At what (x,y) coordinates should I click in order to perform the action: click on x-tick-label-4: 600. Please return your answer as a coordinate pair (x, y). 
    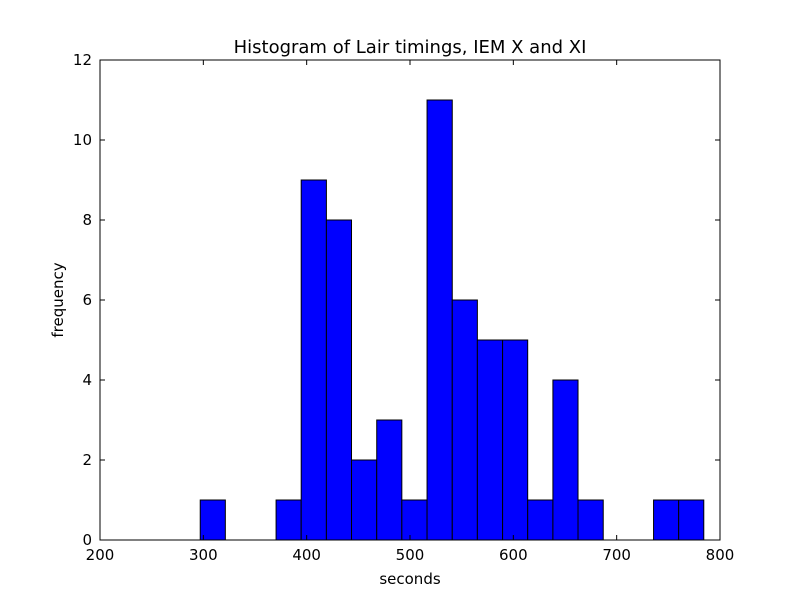
    Looking at the image, I should click on (513, 555).